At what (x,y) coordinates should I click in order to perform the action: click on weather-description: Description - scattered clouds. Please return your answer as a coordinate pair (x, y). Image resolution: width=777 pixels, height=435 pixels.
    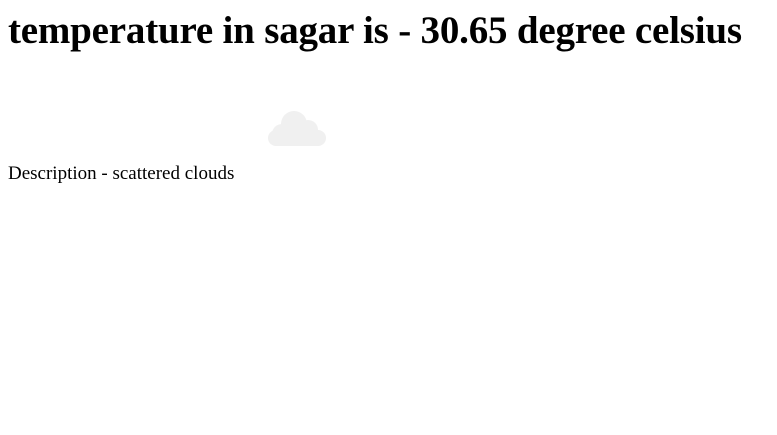
    Looking at the image, I should click on (121, 173).